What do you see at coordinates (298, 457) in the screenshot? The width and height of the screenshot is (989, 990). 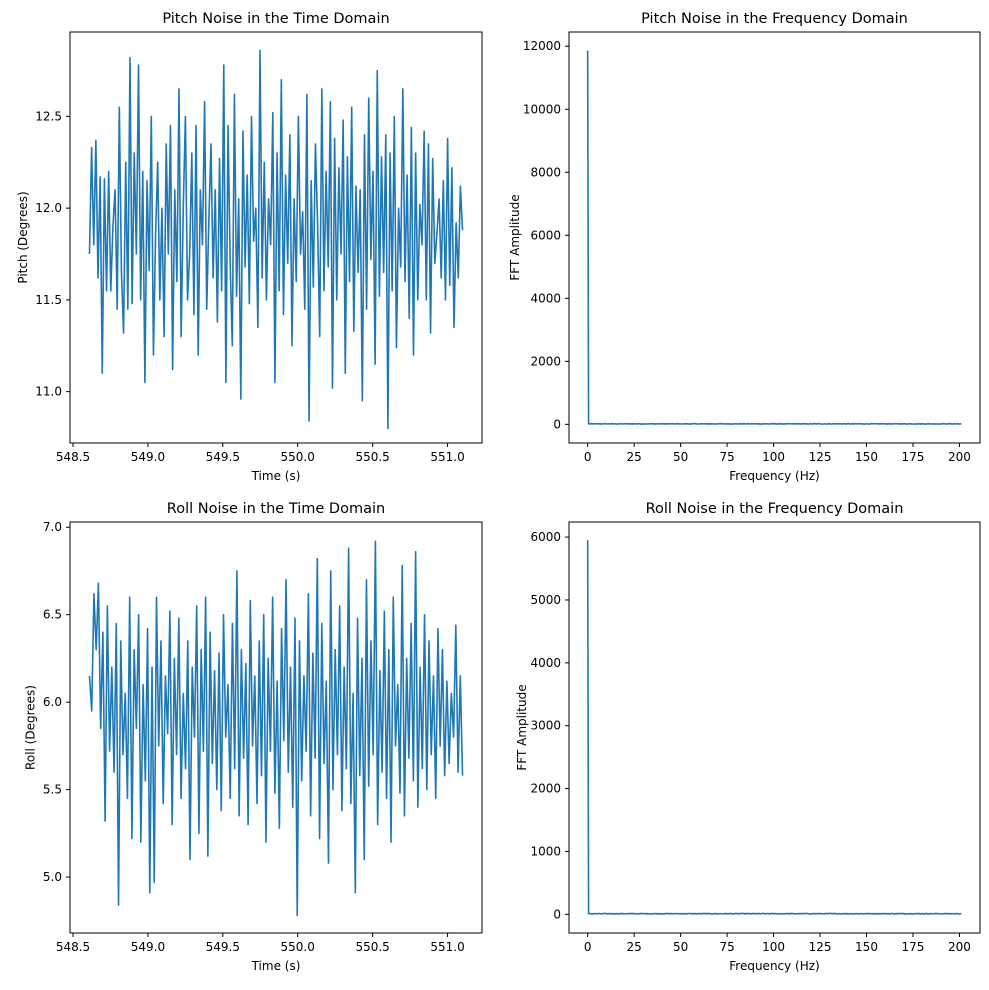 I see `pitch-time-x-tick-label: 550.0` at bounding box center [298, 457].